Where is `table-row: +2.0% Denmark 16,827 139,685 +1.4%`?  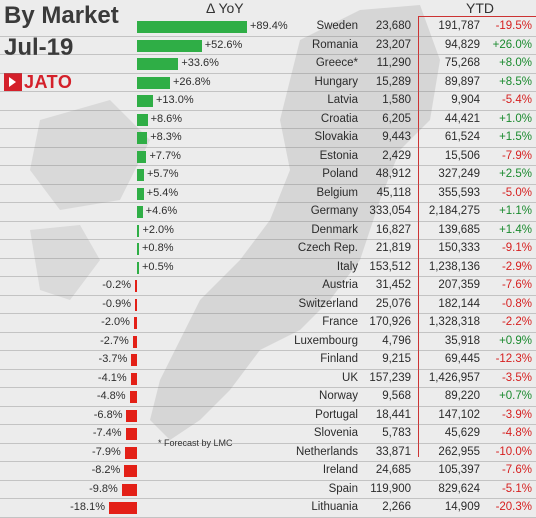
table-row: +2.0% Denmark 16,827 139,685 +1.4% is located at coordinates (268, 231).